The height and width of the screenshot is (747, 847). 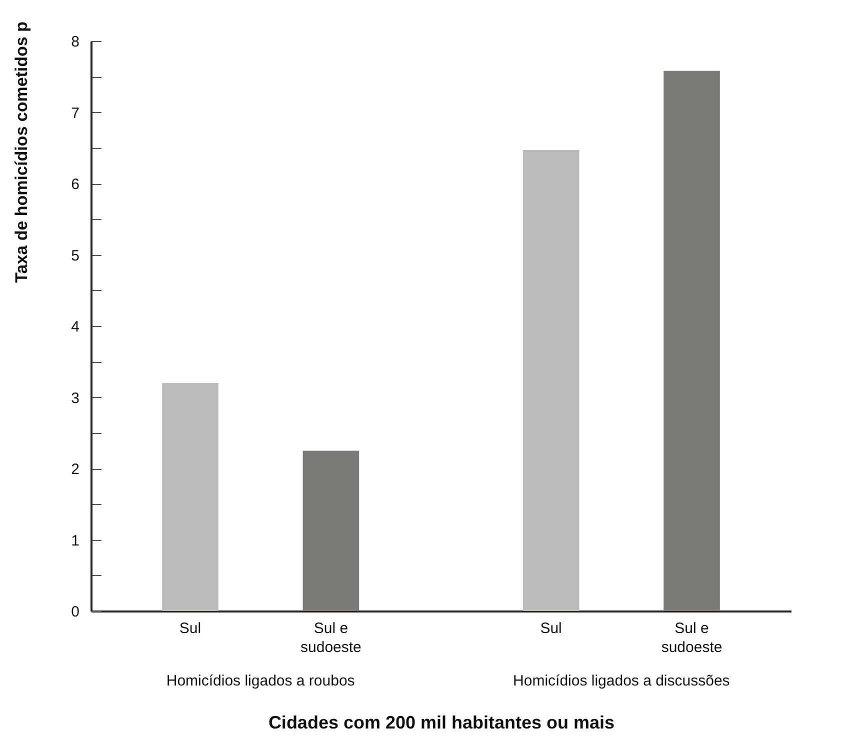 What do you see at coordinates (75, 184) in the screenshot?
I see `y-tick-label: 6` at bounding box center [75, 184].